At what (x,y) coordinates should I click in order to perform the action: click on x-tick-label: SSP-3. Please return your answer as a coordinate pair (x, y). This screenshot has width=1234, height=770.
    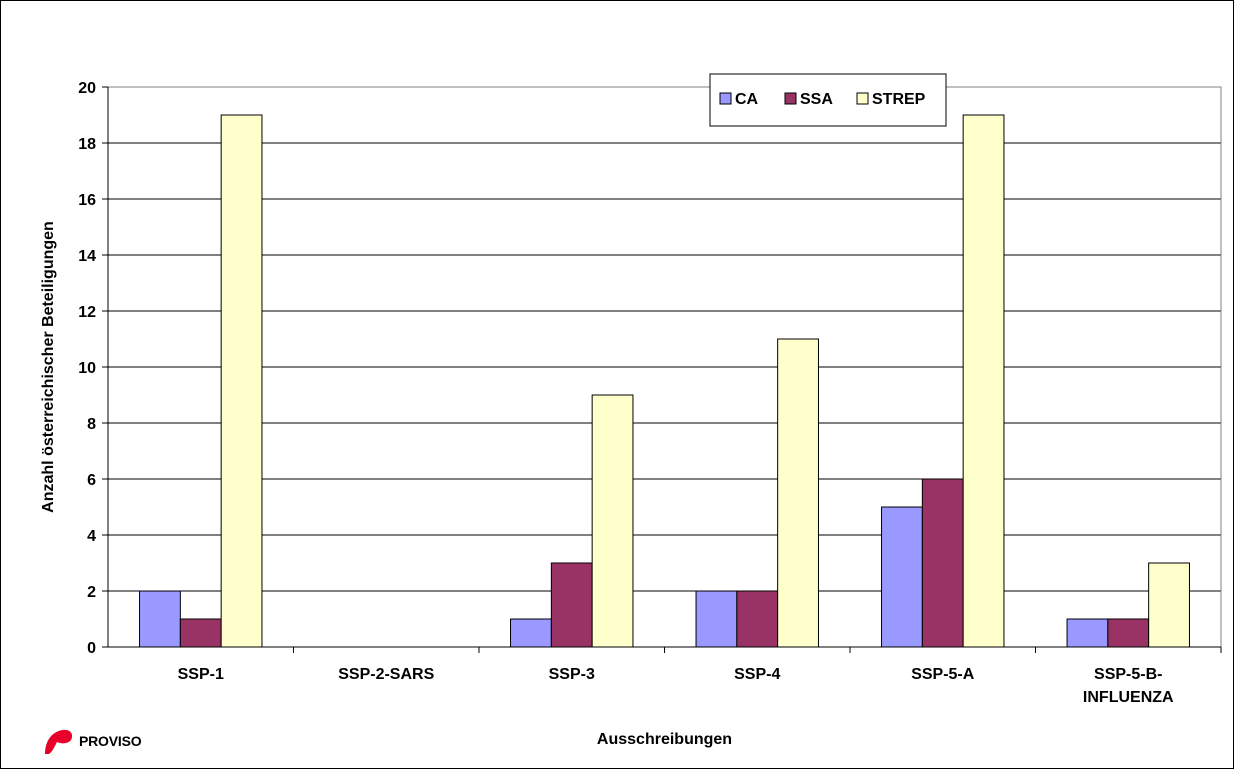
    Looking at the image, I should click on (572, 674).